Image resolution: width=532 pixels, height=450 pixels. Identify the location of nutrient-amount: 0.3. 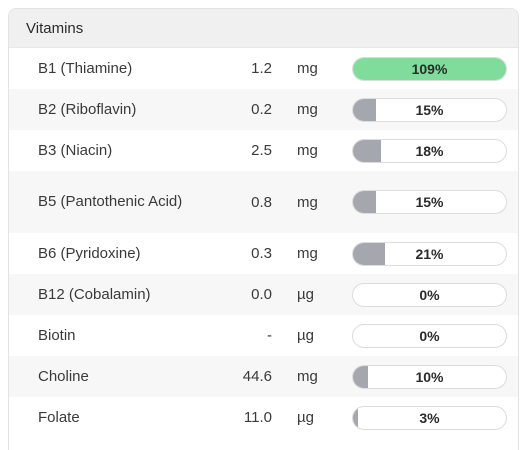
(261, 253).